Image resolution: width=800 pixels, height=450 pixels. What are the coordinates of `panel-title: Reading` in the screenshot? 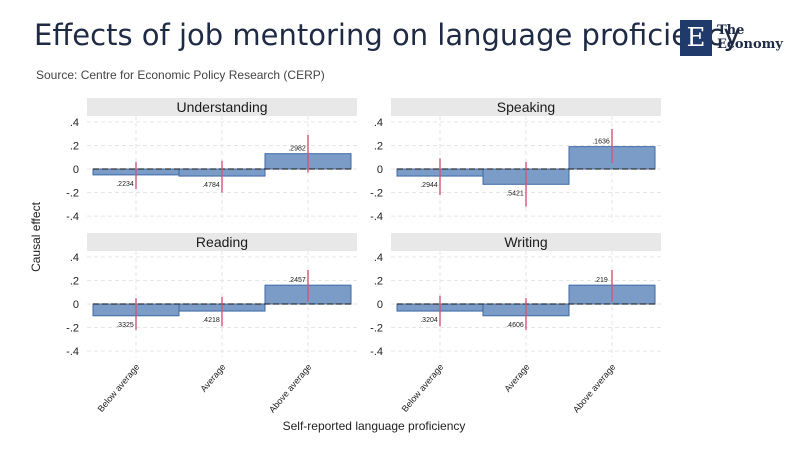 It's located at (222, 242).